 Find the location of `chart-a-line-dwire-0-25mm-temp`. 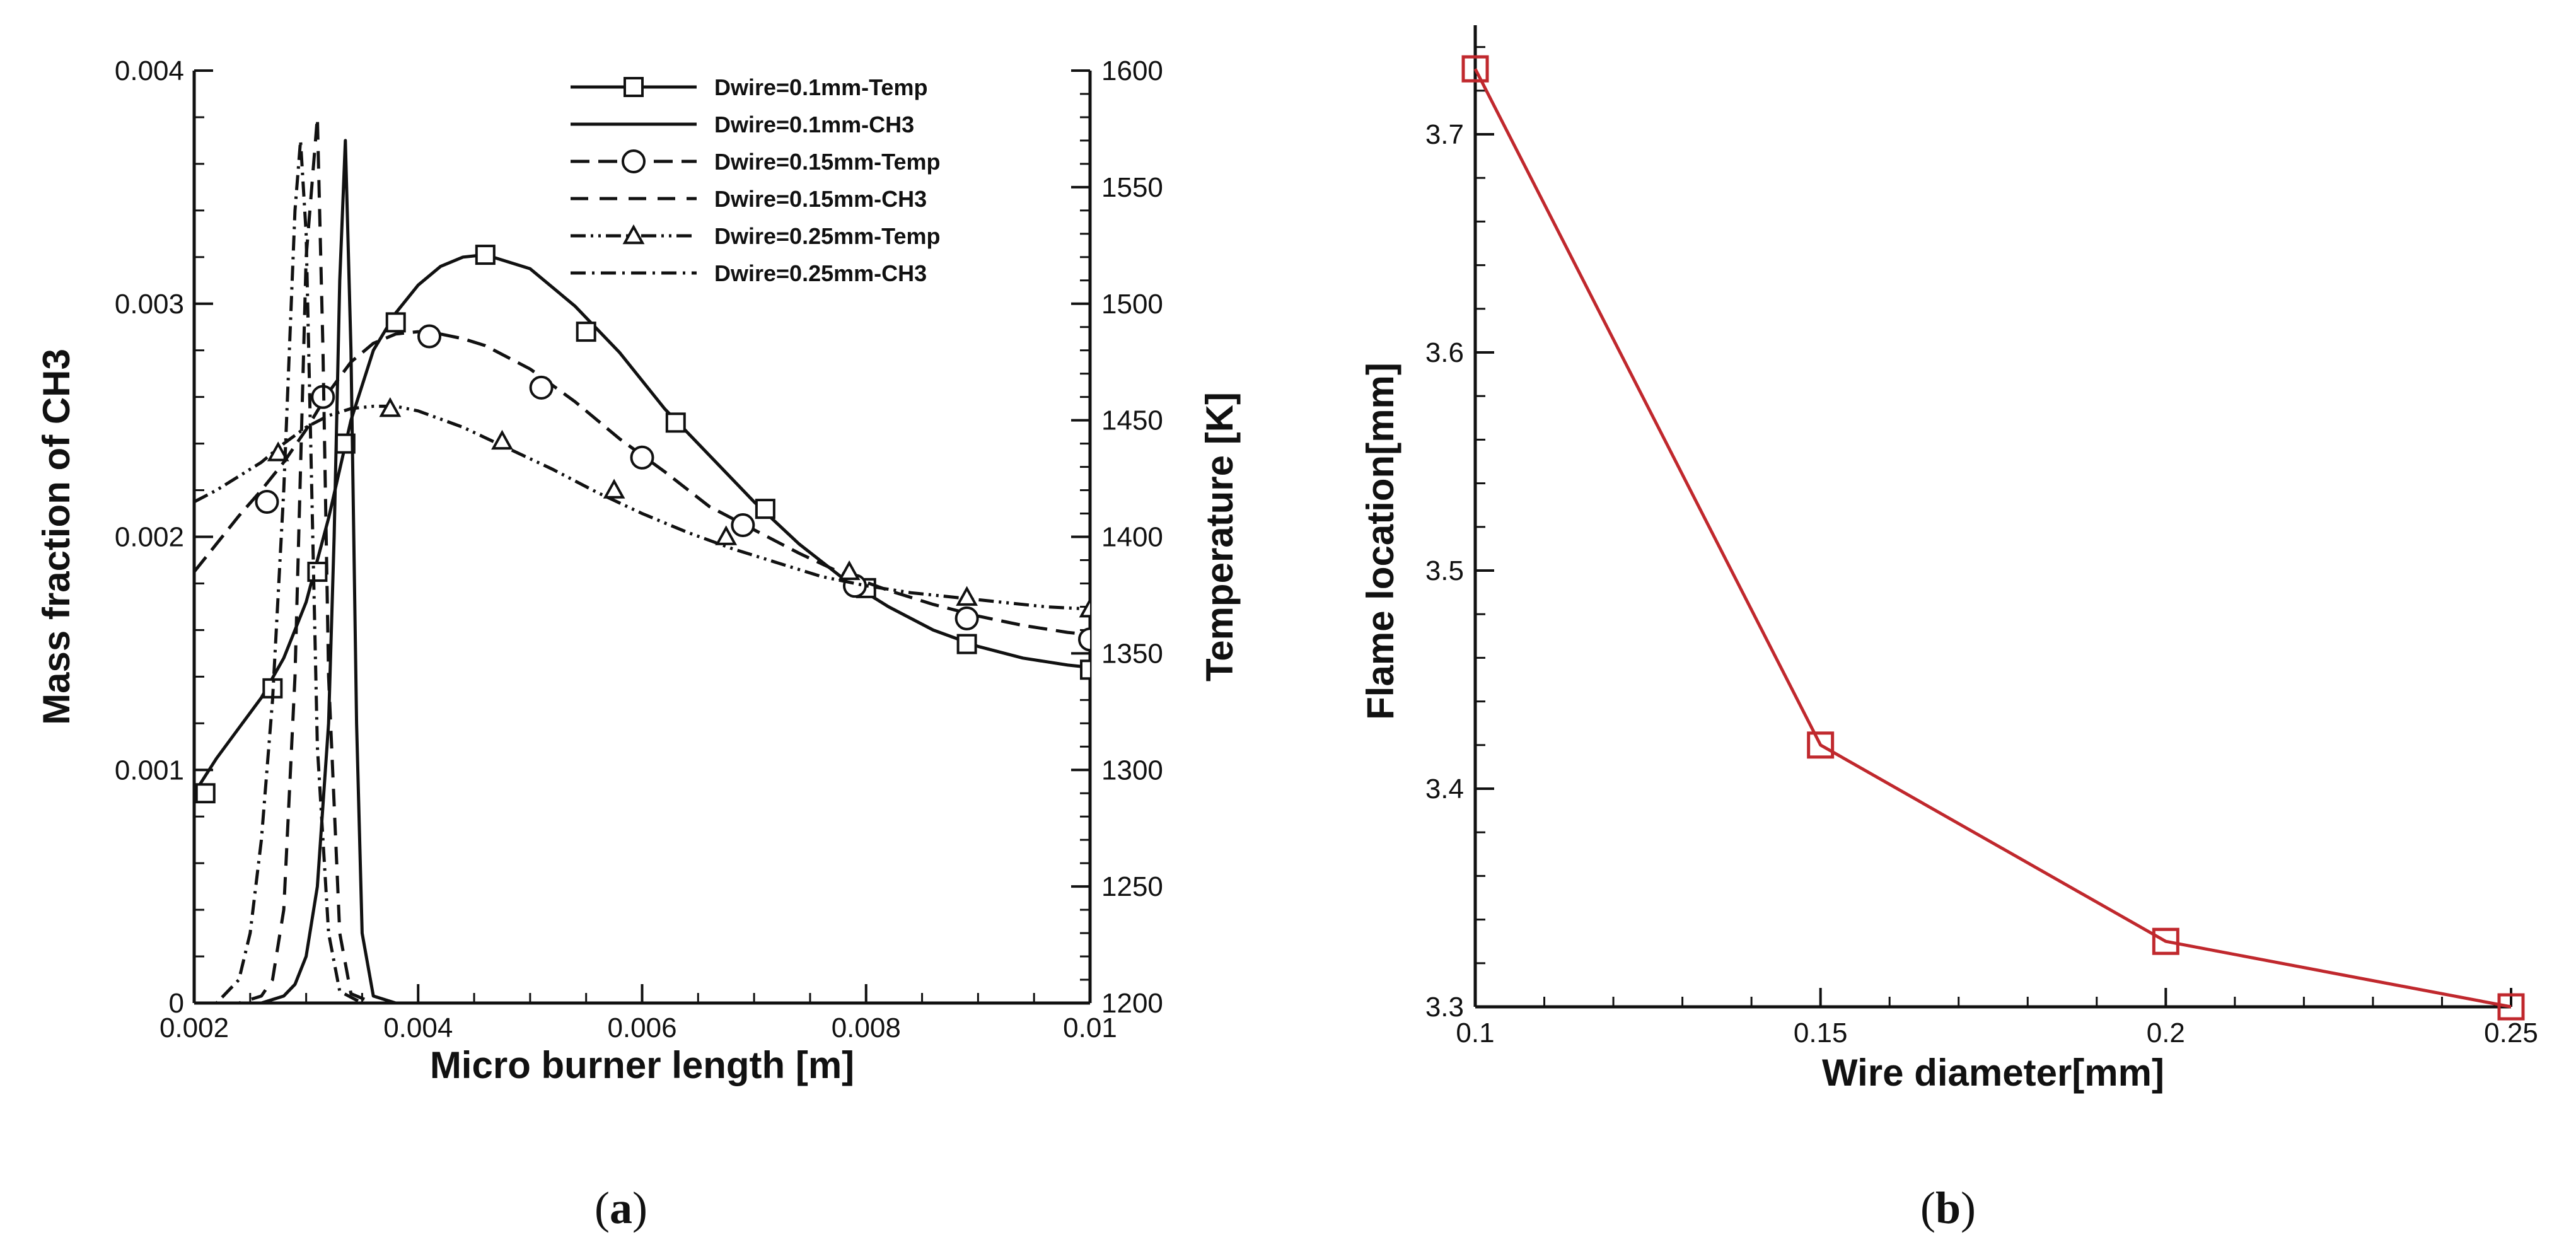

chart-a-line-dwire-0-25mm-temp is located at coordinates (642, 508).